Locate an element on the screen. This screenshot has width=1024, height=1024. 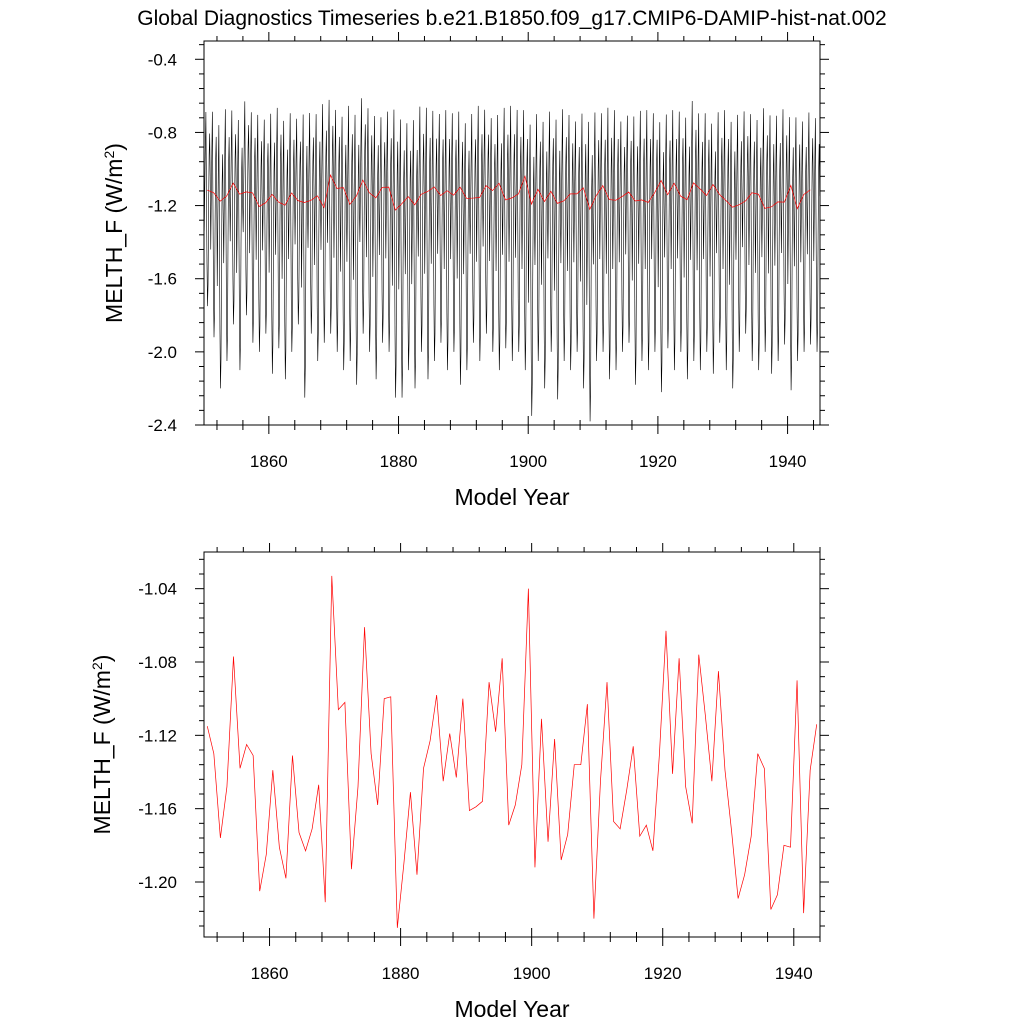
y-tick-label: -2.0 is located at coordinates (162, 352).